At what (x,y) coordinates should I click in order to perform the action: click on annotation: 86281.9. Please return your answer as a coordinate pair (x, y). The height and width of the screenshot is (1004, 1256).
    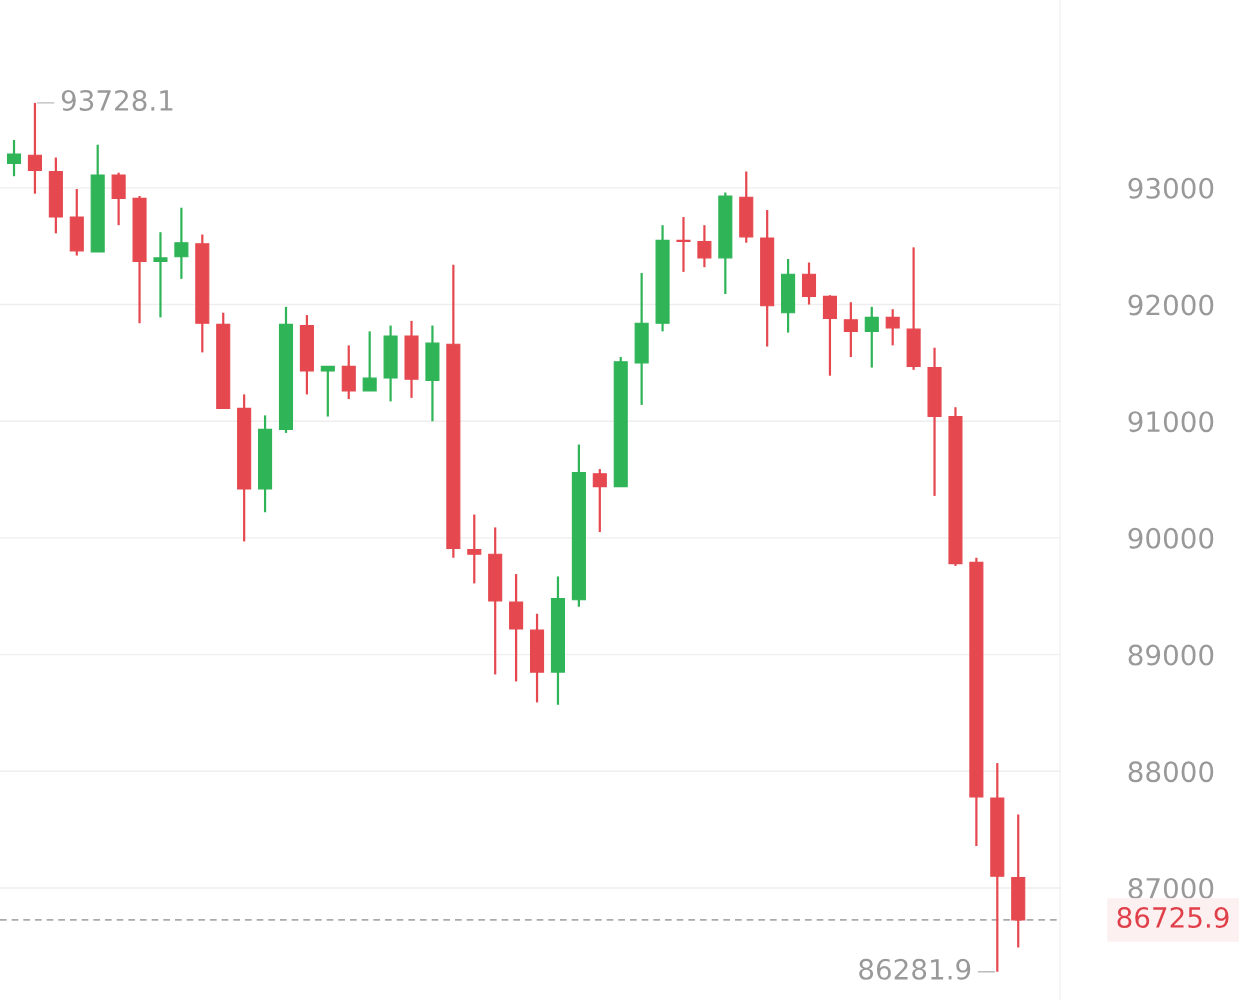
    Looking at the image, I should click on (915, 969).